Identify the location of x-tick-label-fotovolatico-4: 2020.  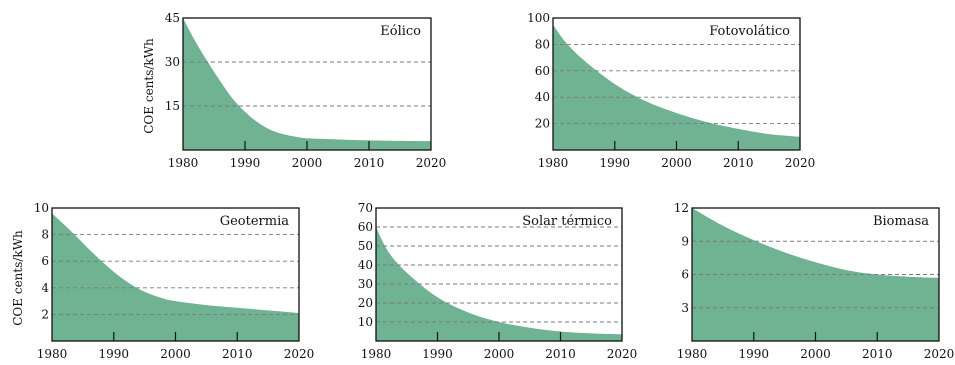
(800, 163).